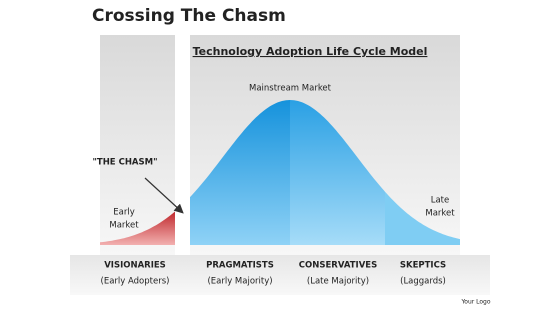 This screenshot has width=560, height=315. What do you see at coordinates (124, 163) in the screenshot?
I see `chasm-label: "THE CHASM"` at bounding box center [124, 163].